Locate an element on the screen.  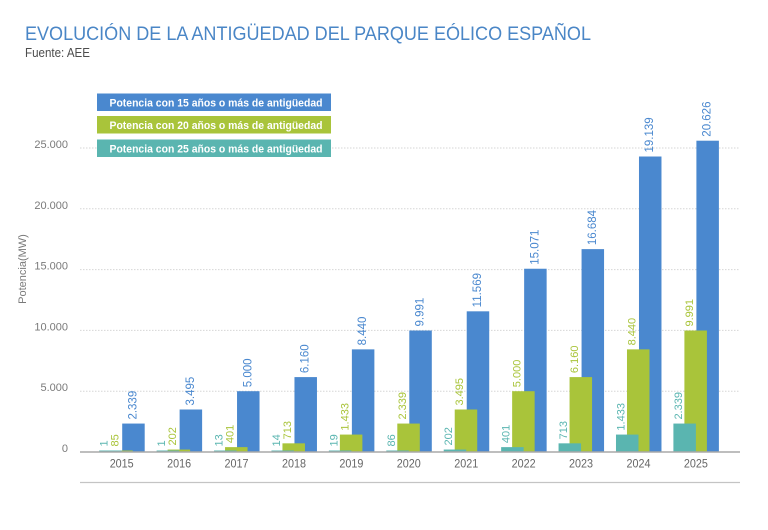
data-label-25-years-2016: 1 is located at coordinates (162, 443).